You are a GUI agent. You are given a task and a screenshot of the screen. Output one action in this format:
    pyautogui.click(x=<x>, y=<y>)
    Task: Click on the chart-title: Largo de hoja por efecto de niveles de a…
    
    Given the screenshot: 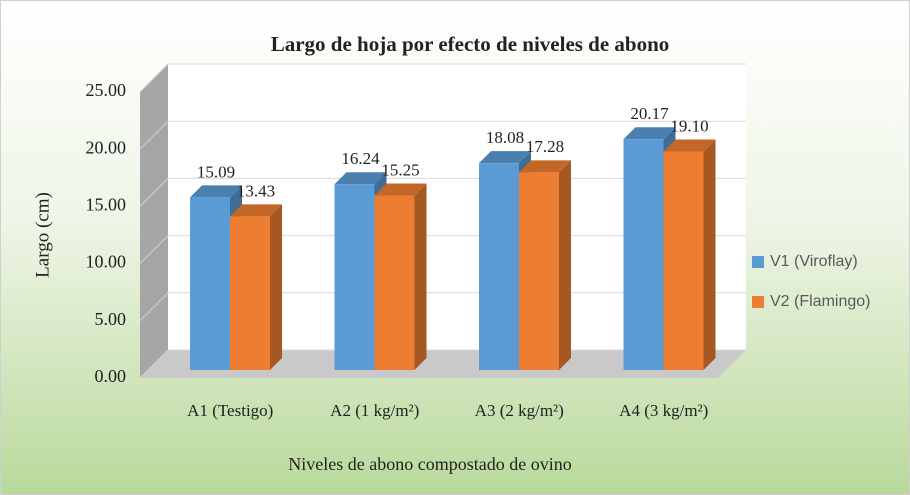 What is the action you would take?
    pyautogui.click(x=470, y=44)
    